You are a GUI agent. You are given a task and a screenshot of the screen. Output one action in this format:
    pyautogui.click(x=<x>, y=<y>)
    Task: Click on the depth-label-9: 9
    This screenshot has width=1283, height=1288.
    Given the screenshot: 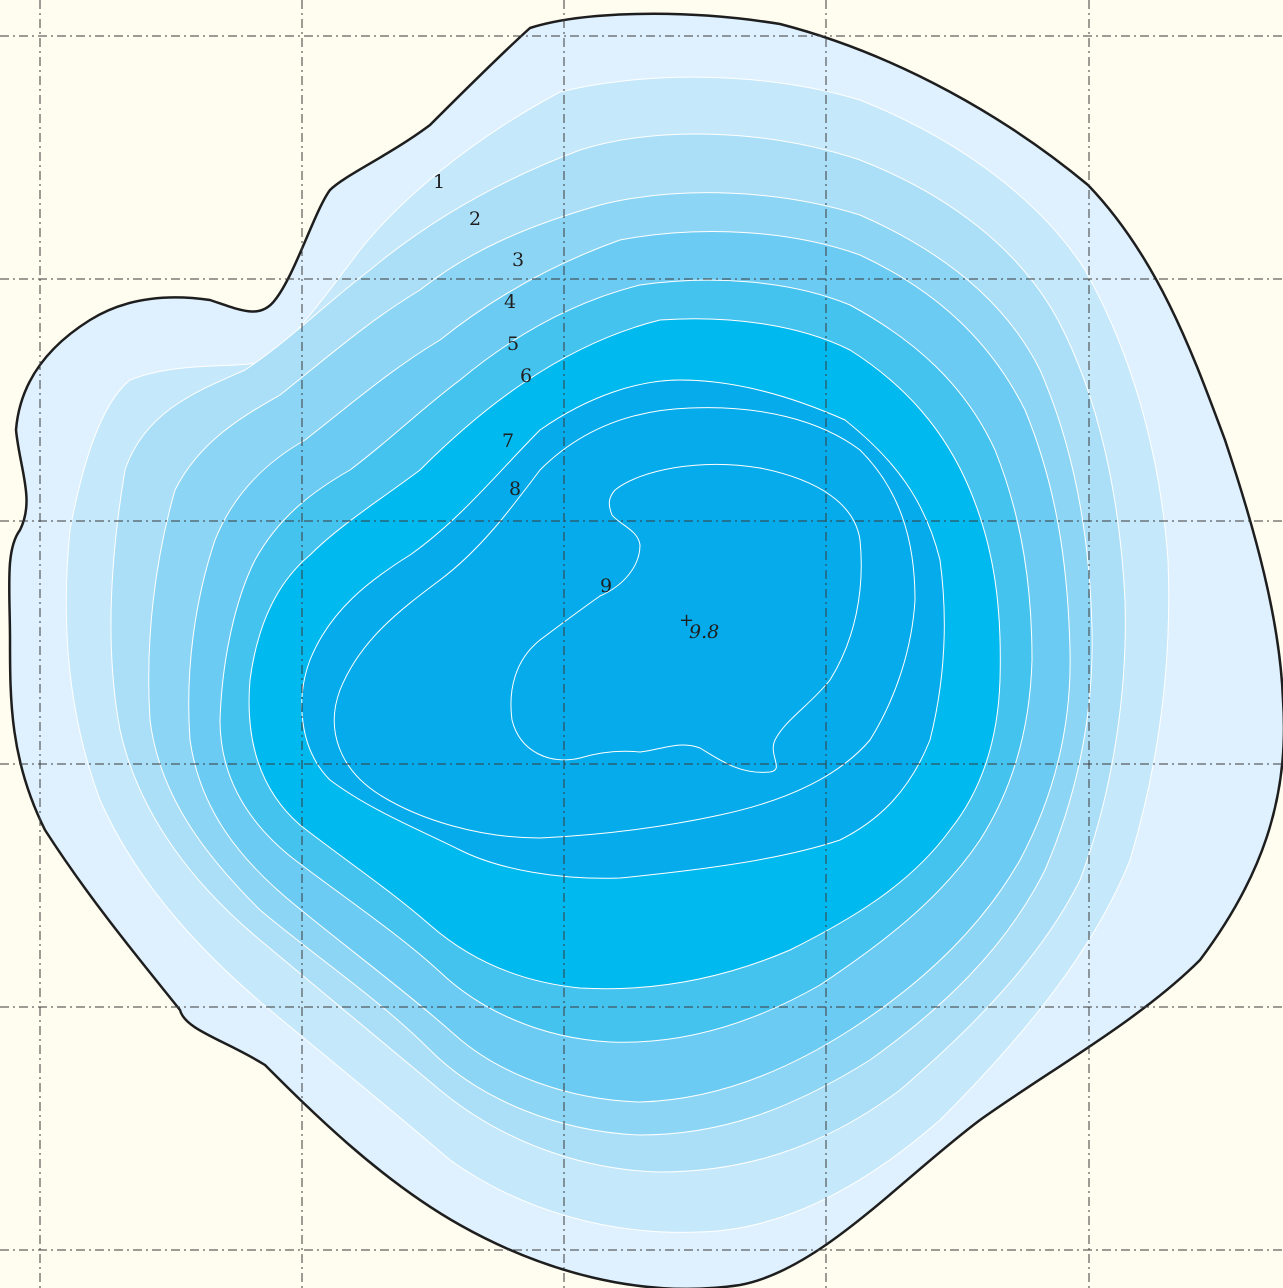 What is the action you would take?
    pyautogui.click(x=606, y=586)
    